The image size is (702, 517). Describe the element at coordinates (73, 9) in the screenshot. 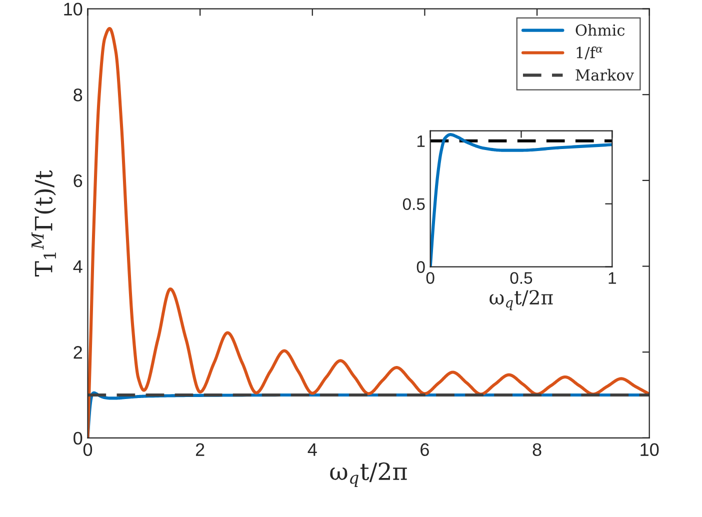

I see `y-tick-label: 10` at that location.